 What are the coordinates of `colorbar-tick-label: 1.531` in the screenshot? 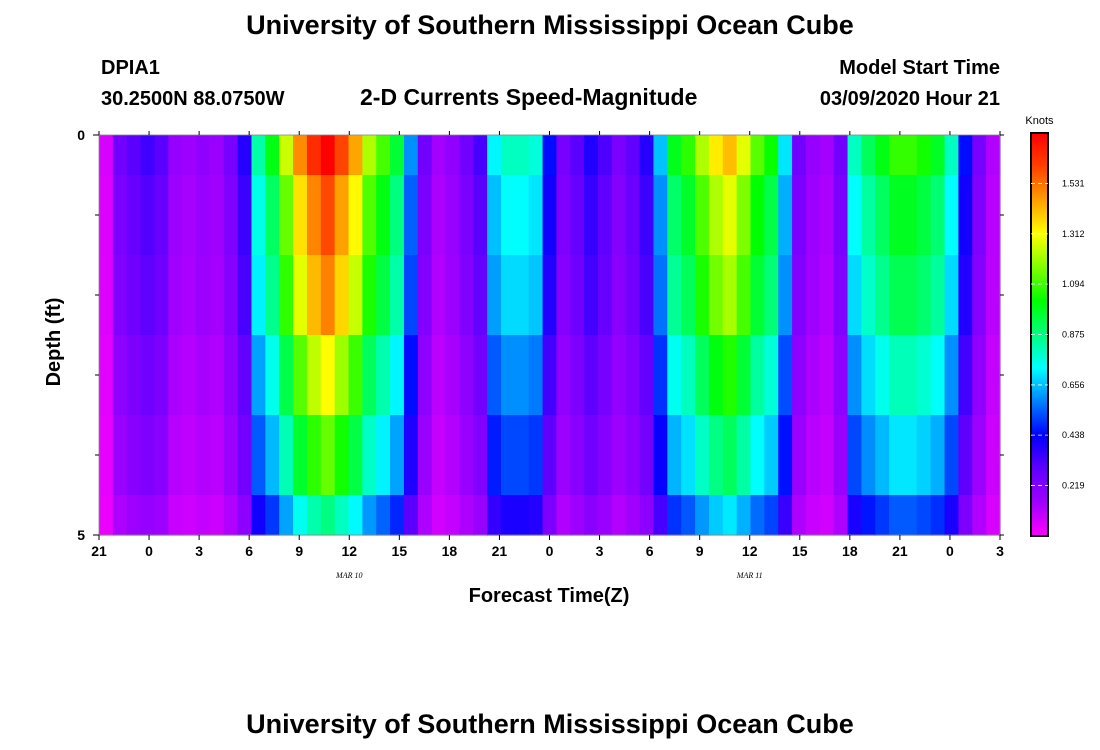 It's located at (1073, 183).